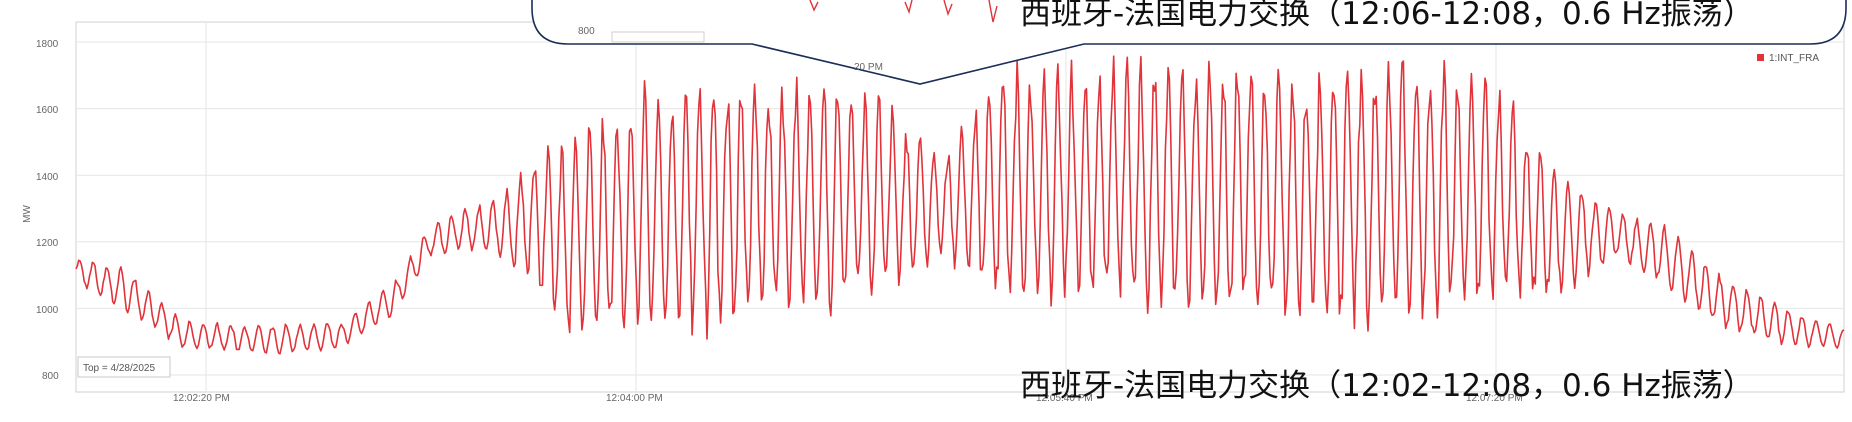  Describe the element at coordinates (1794, 58) in the screenshot. I see `legend-label: 1:INT_FRA` at that location.